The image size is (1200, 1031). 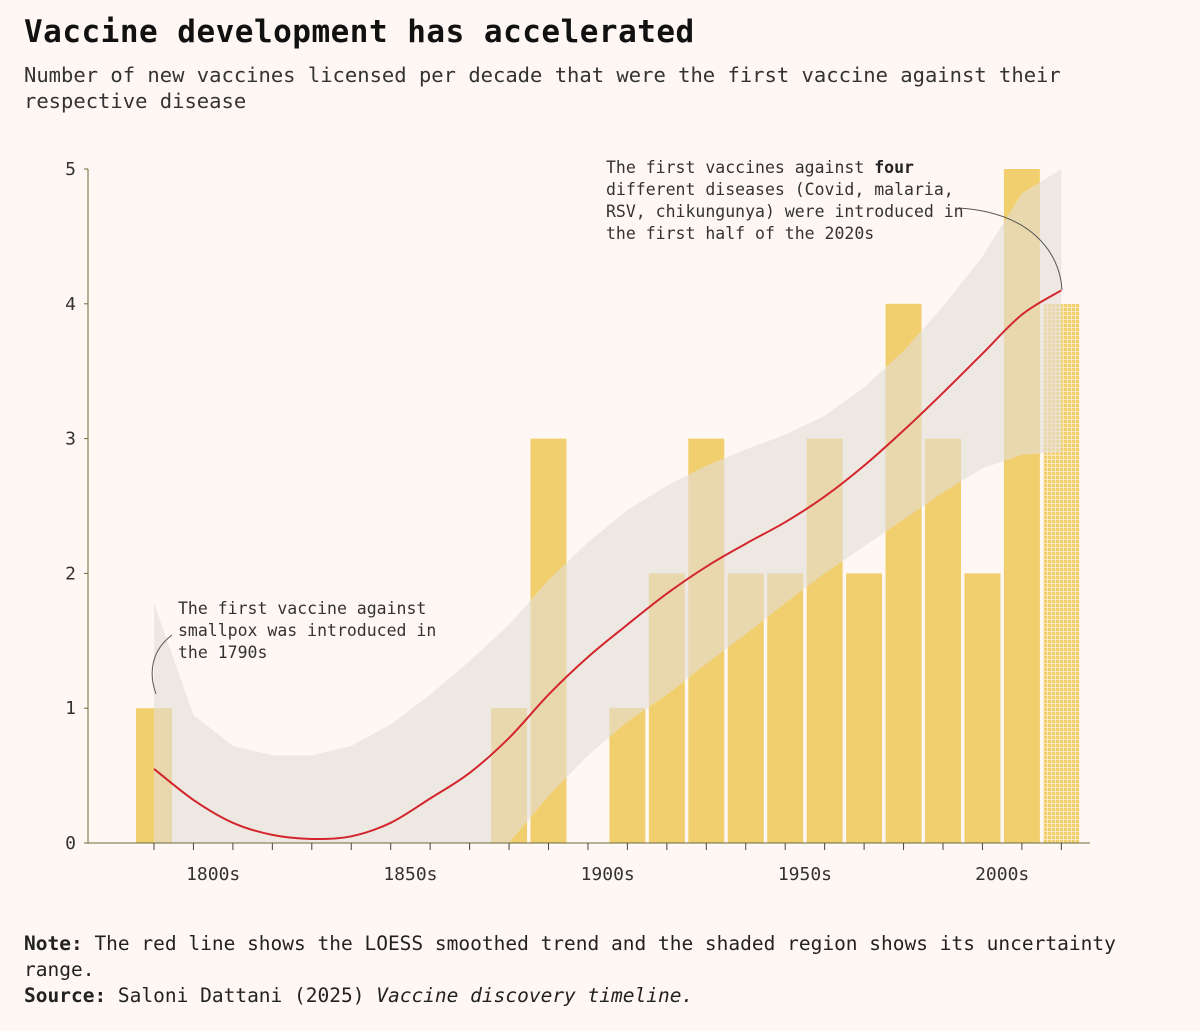 What do you see at coordinates (535, 995) in the screenshot?
I see `source-title: Vaccine discovery timeline.` at bounding box center [535, 995].